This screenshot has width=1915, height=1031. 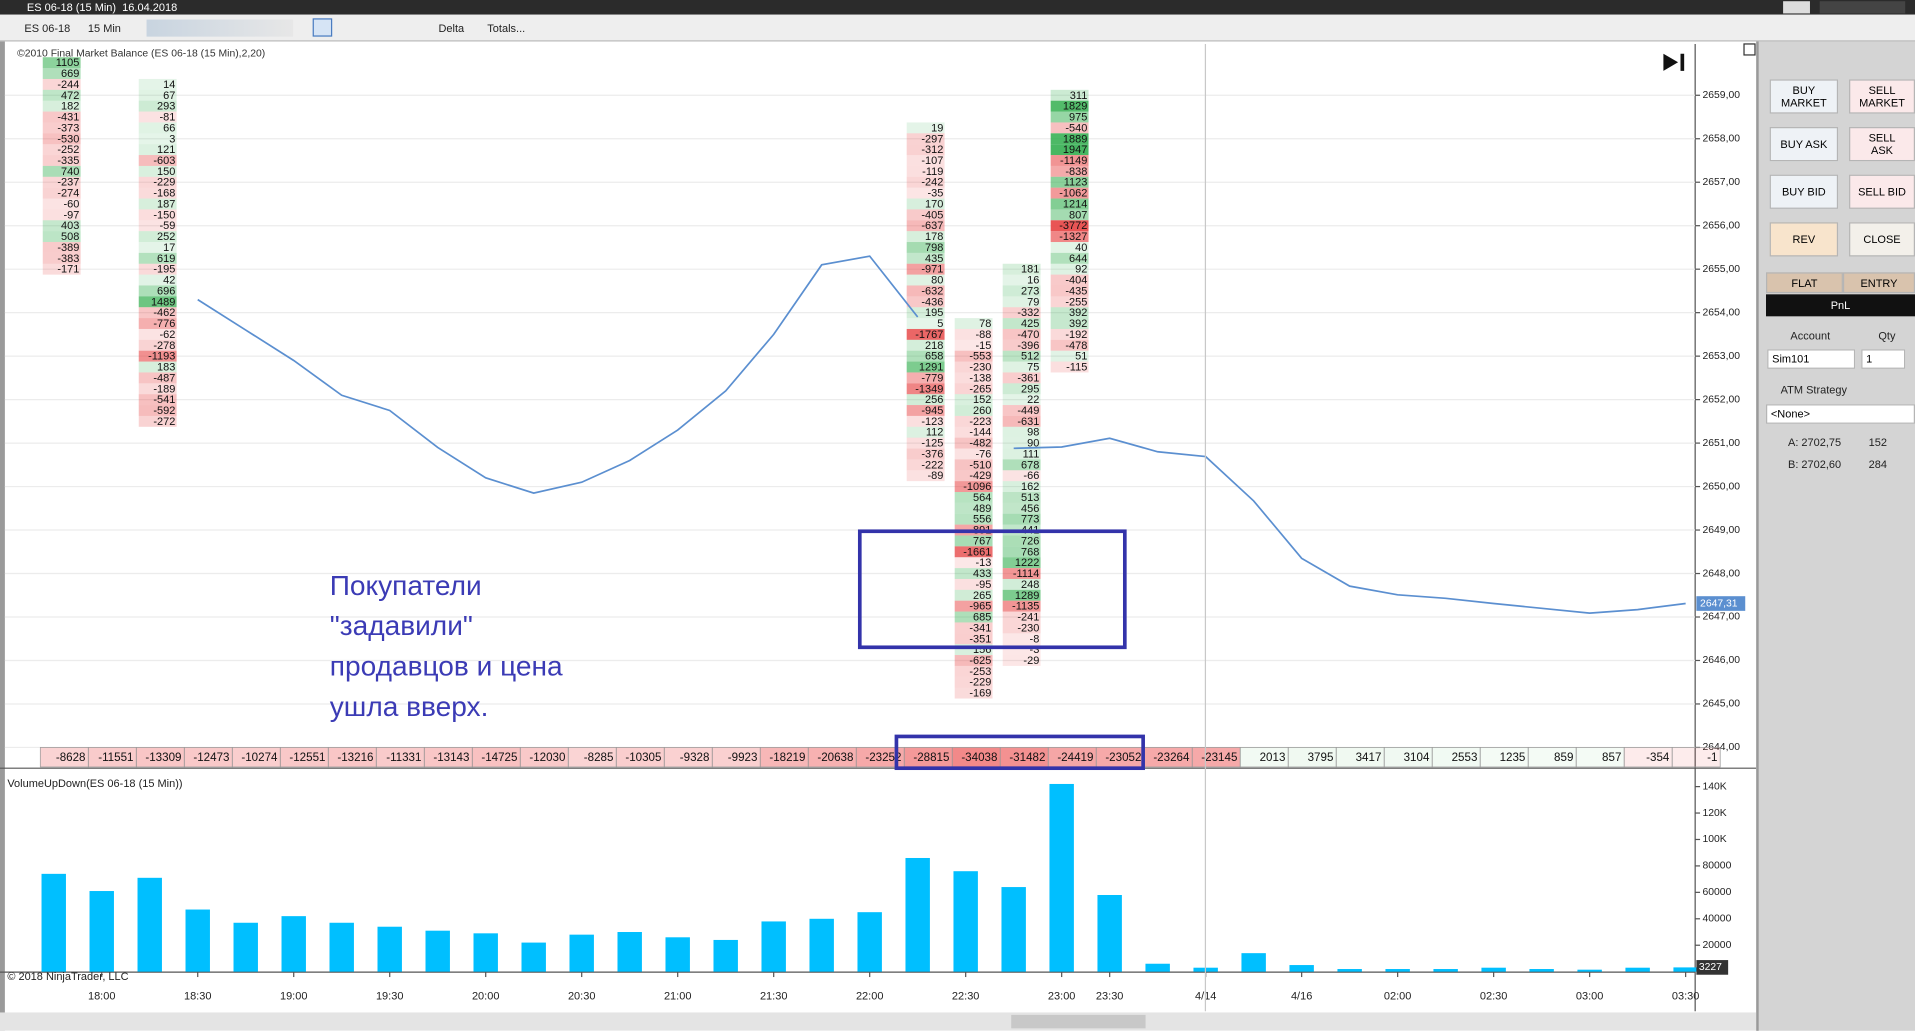 I want to click on toolbar-icons, so click(x=220, y=28).